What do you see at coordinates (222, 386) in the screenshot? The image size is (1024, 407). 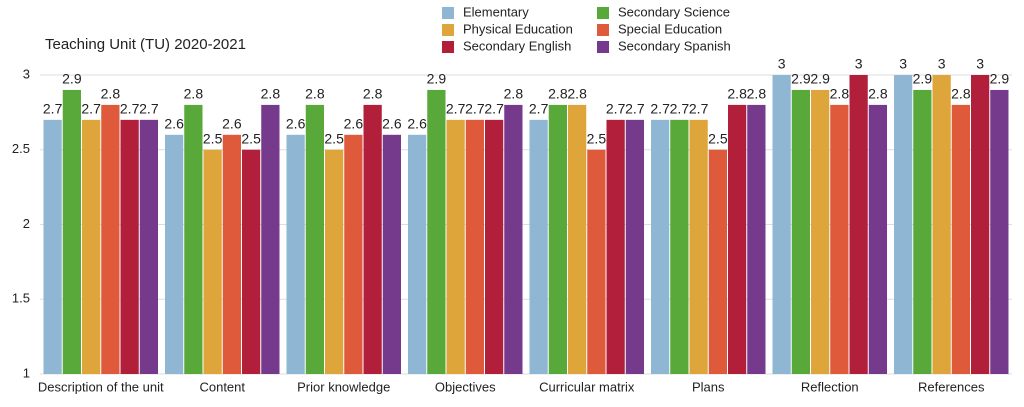 I see `x-tick-label: Content` at bounding box center [222, 386].